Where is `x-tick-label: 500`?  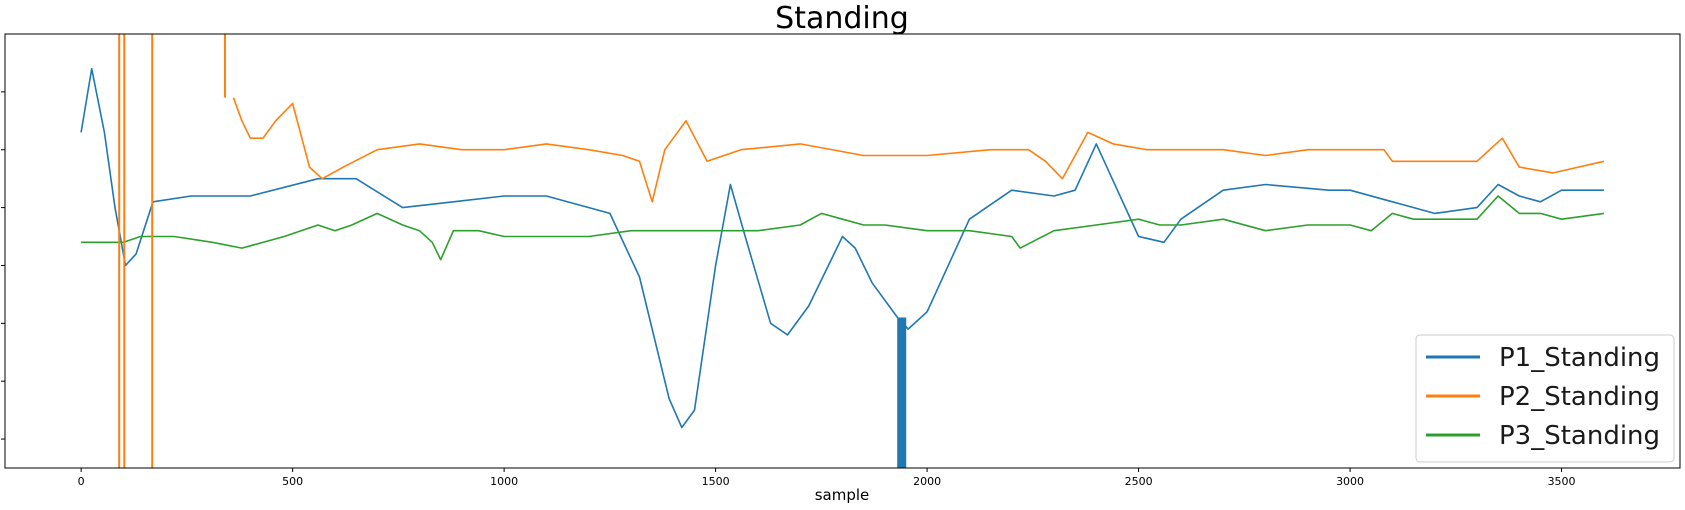
x-tick-label: 500 is located at coordinates (292, 481).